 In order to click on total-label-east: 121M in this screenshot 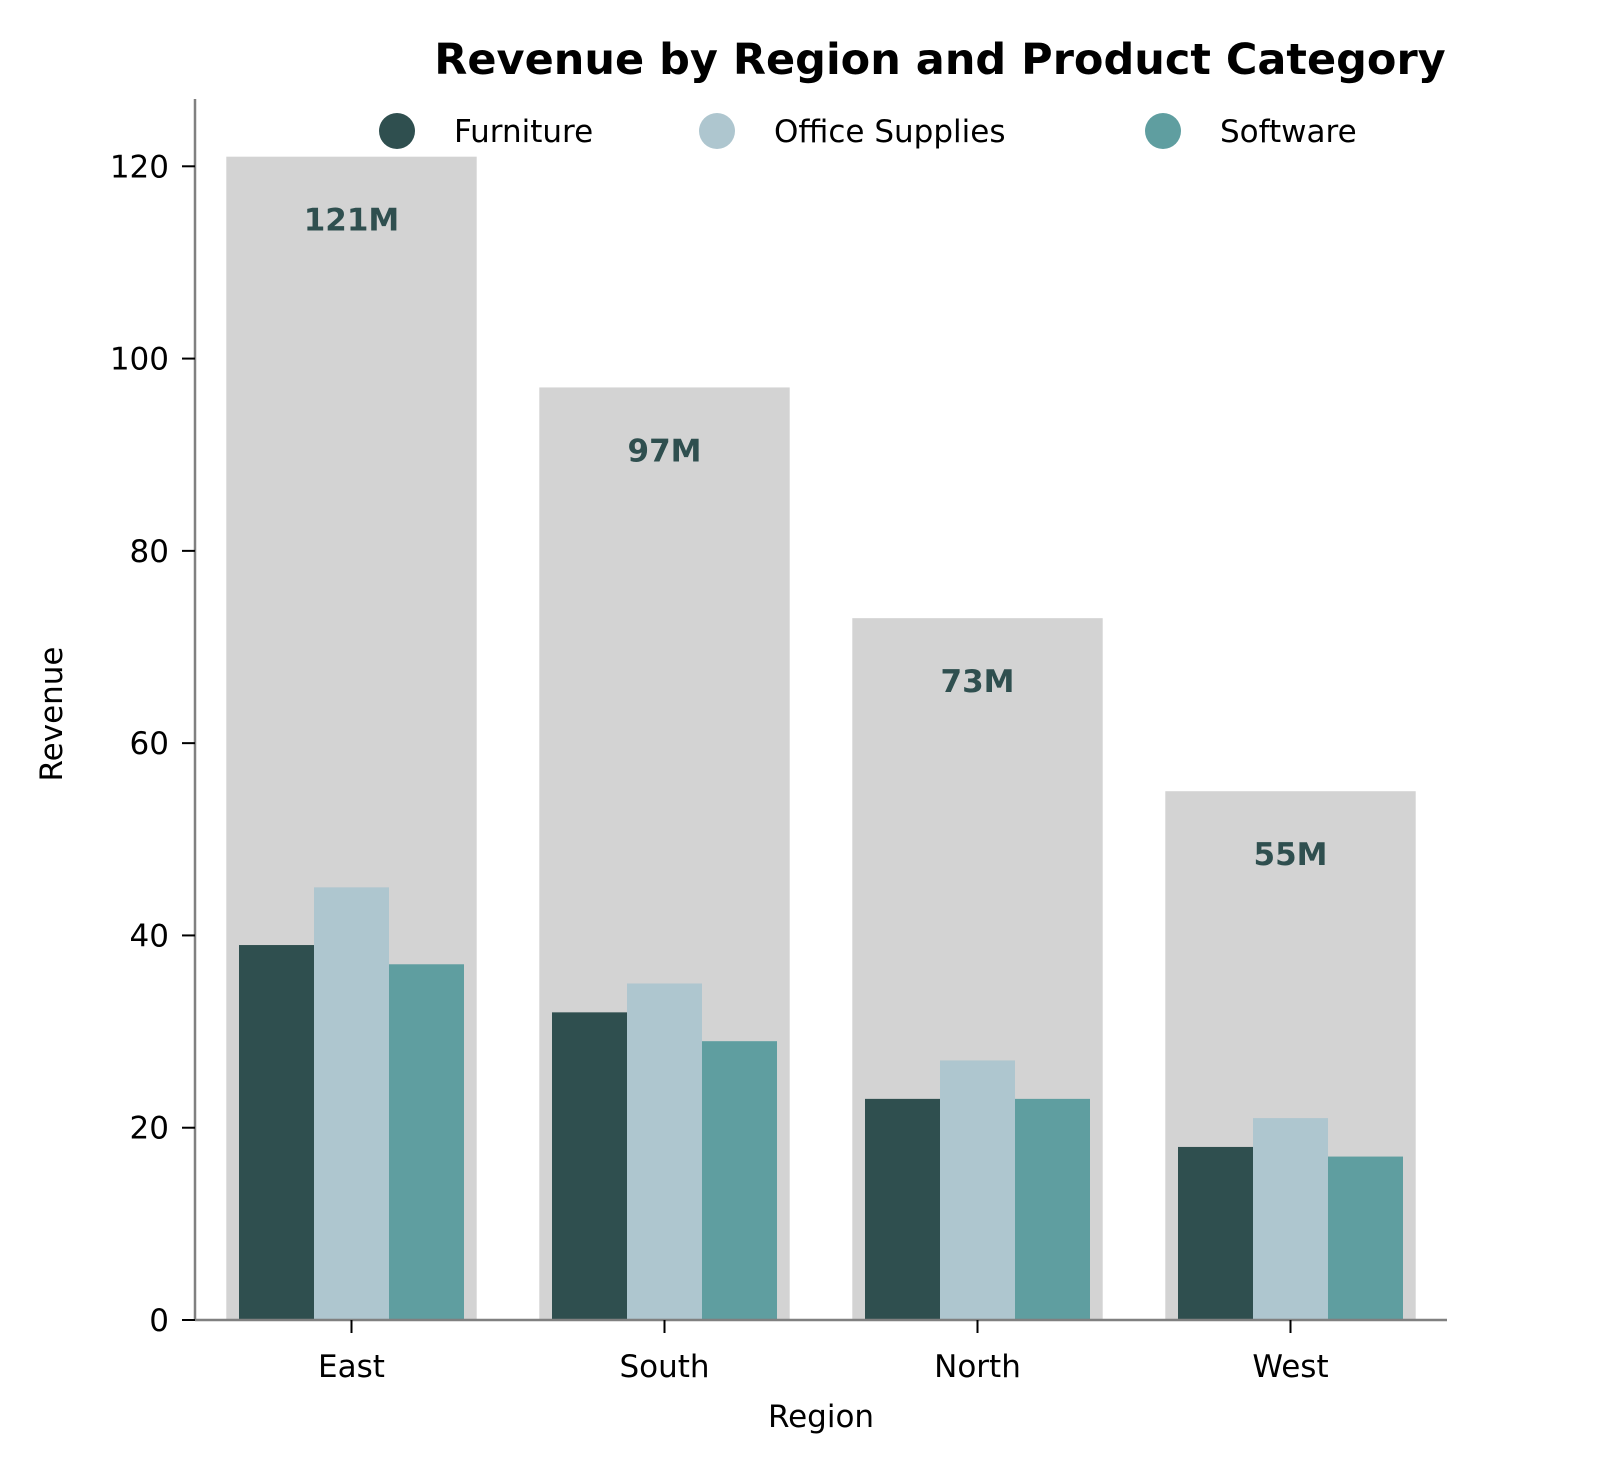, I will do `click(352, 221)`.